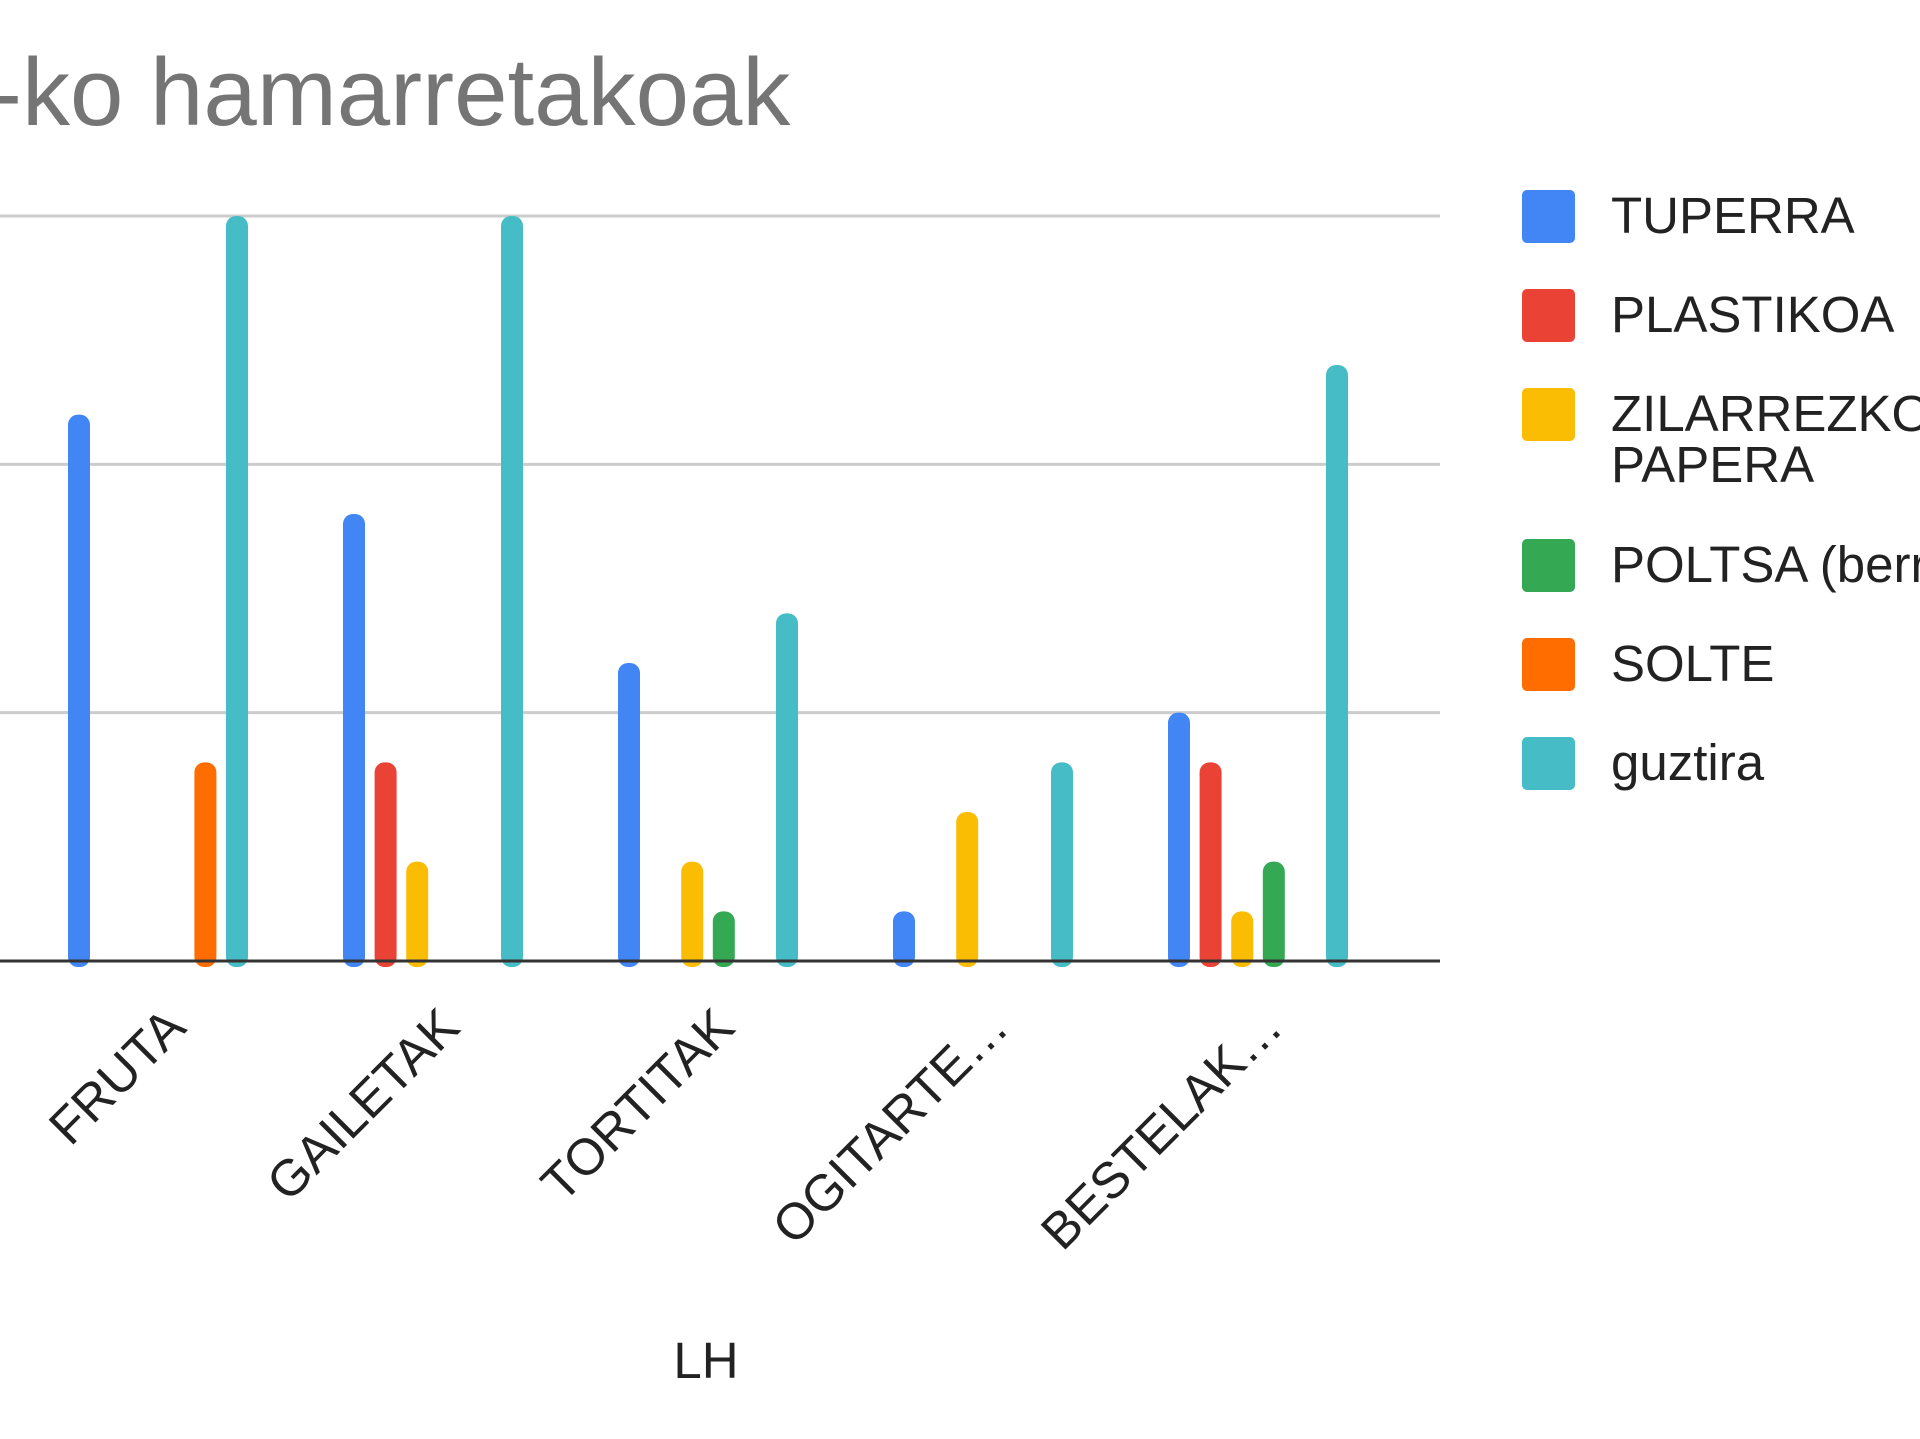  I want to click on legend-label: ZILARREZKO, so click(1765, 413).